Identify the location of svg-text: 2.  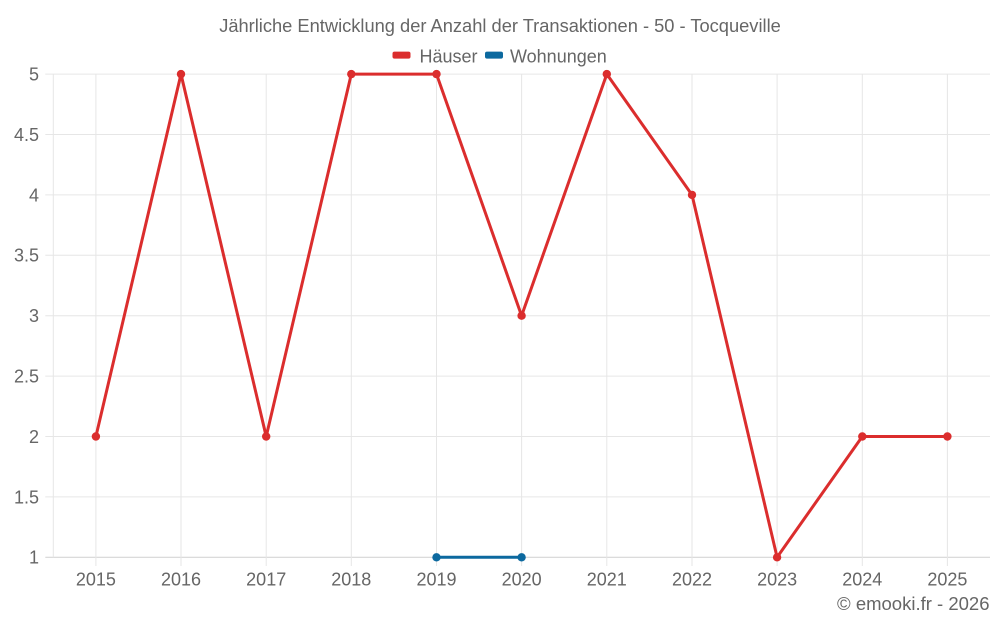
(34, 437).